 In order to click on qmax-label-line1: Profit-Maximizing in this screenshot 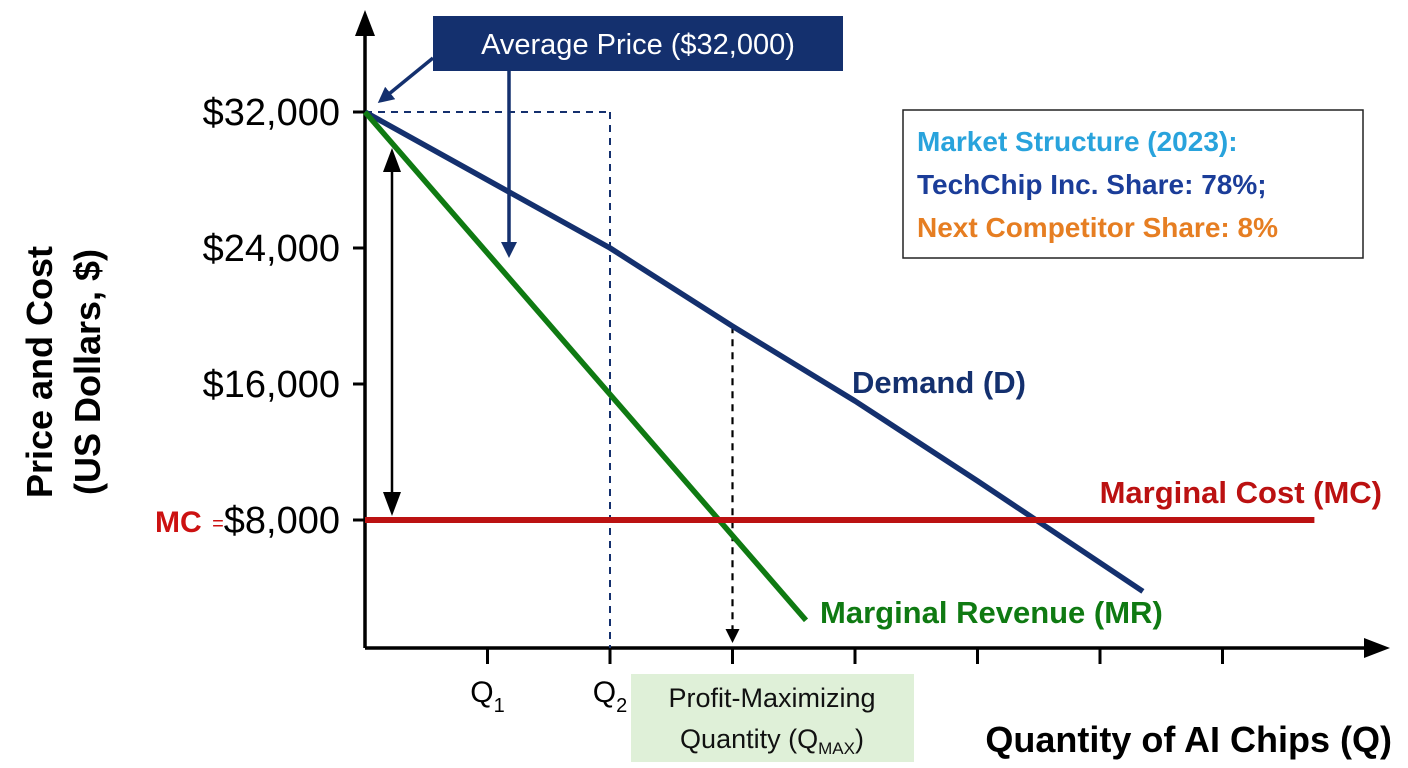, I will do `click(771, 698)`.